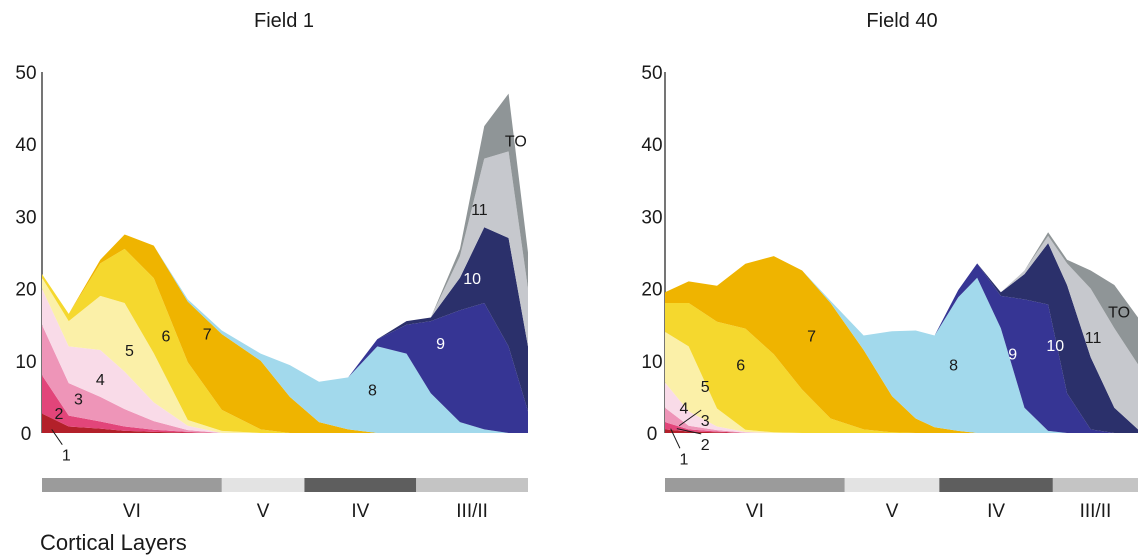 The image size is (1139, 559). I want to click on panel-title: Field 1, so click(284, 21).